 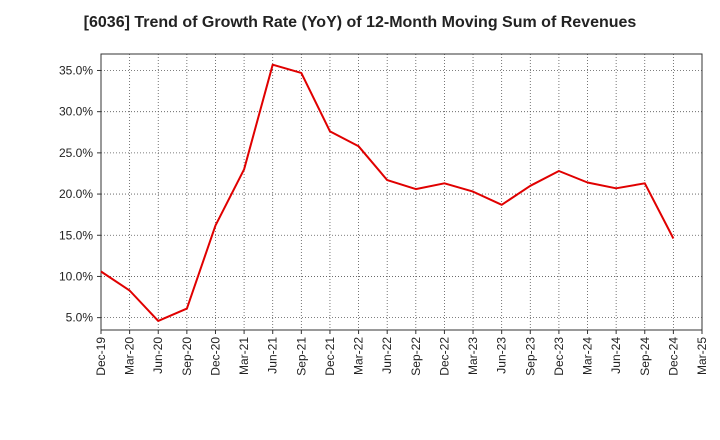 What do you see at coordinates (101, 356) in the screenshot?
I see `x-tick-label: Dec-19` at bounding box center [101, 356].